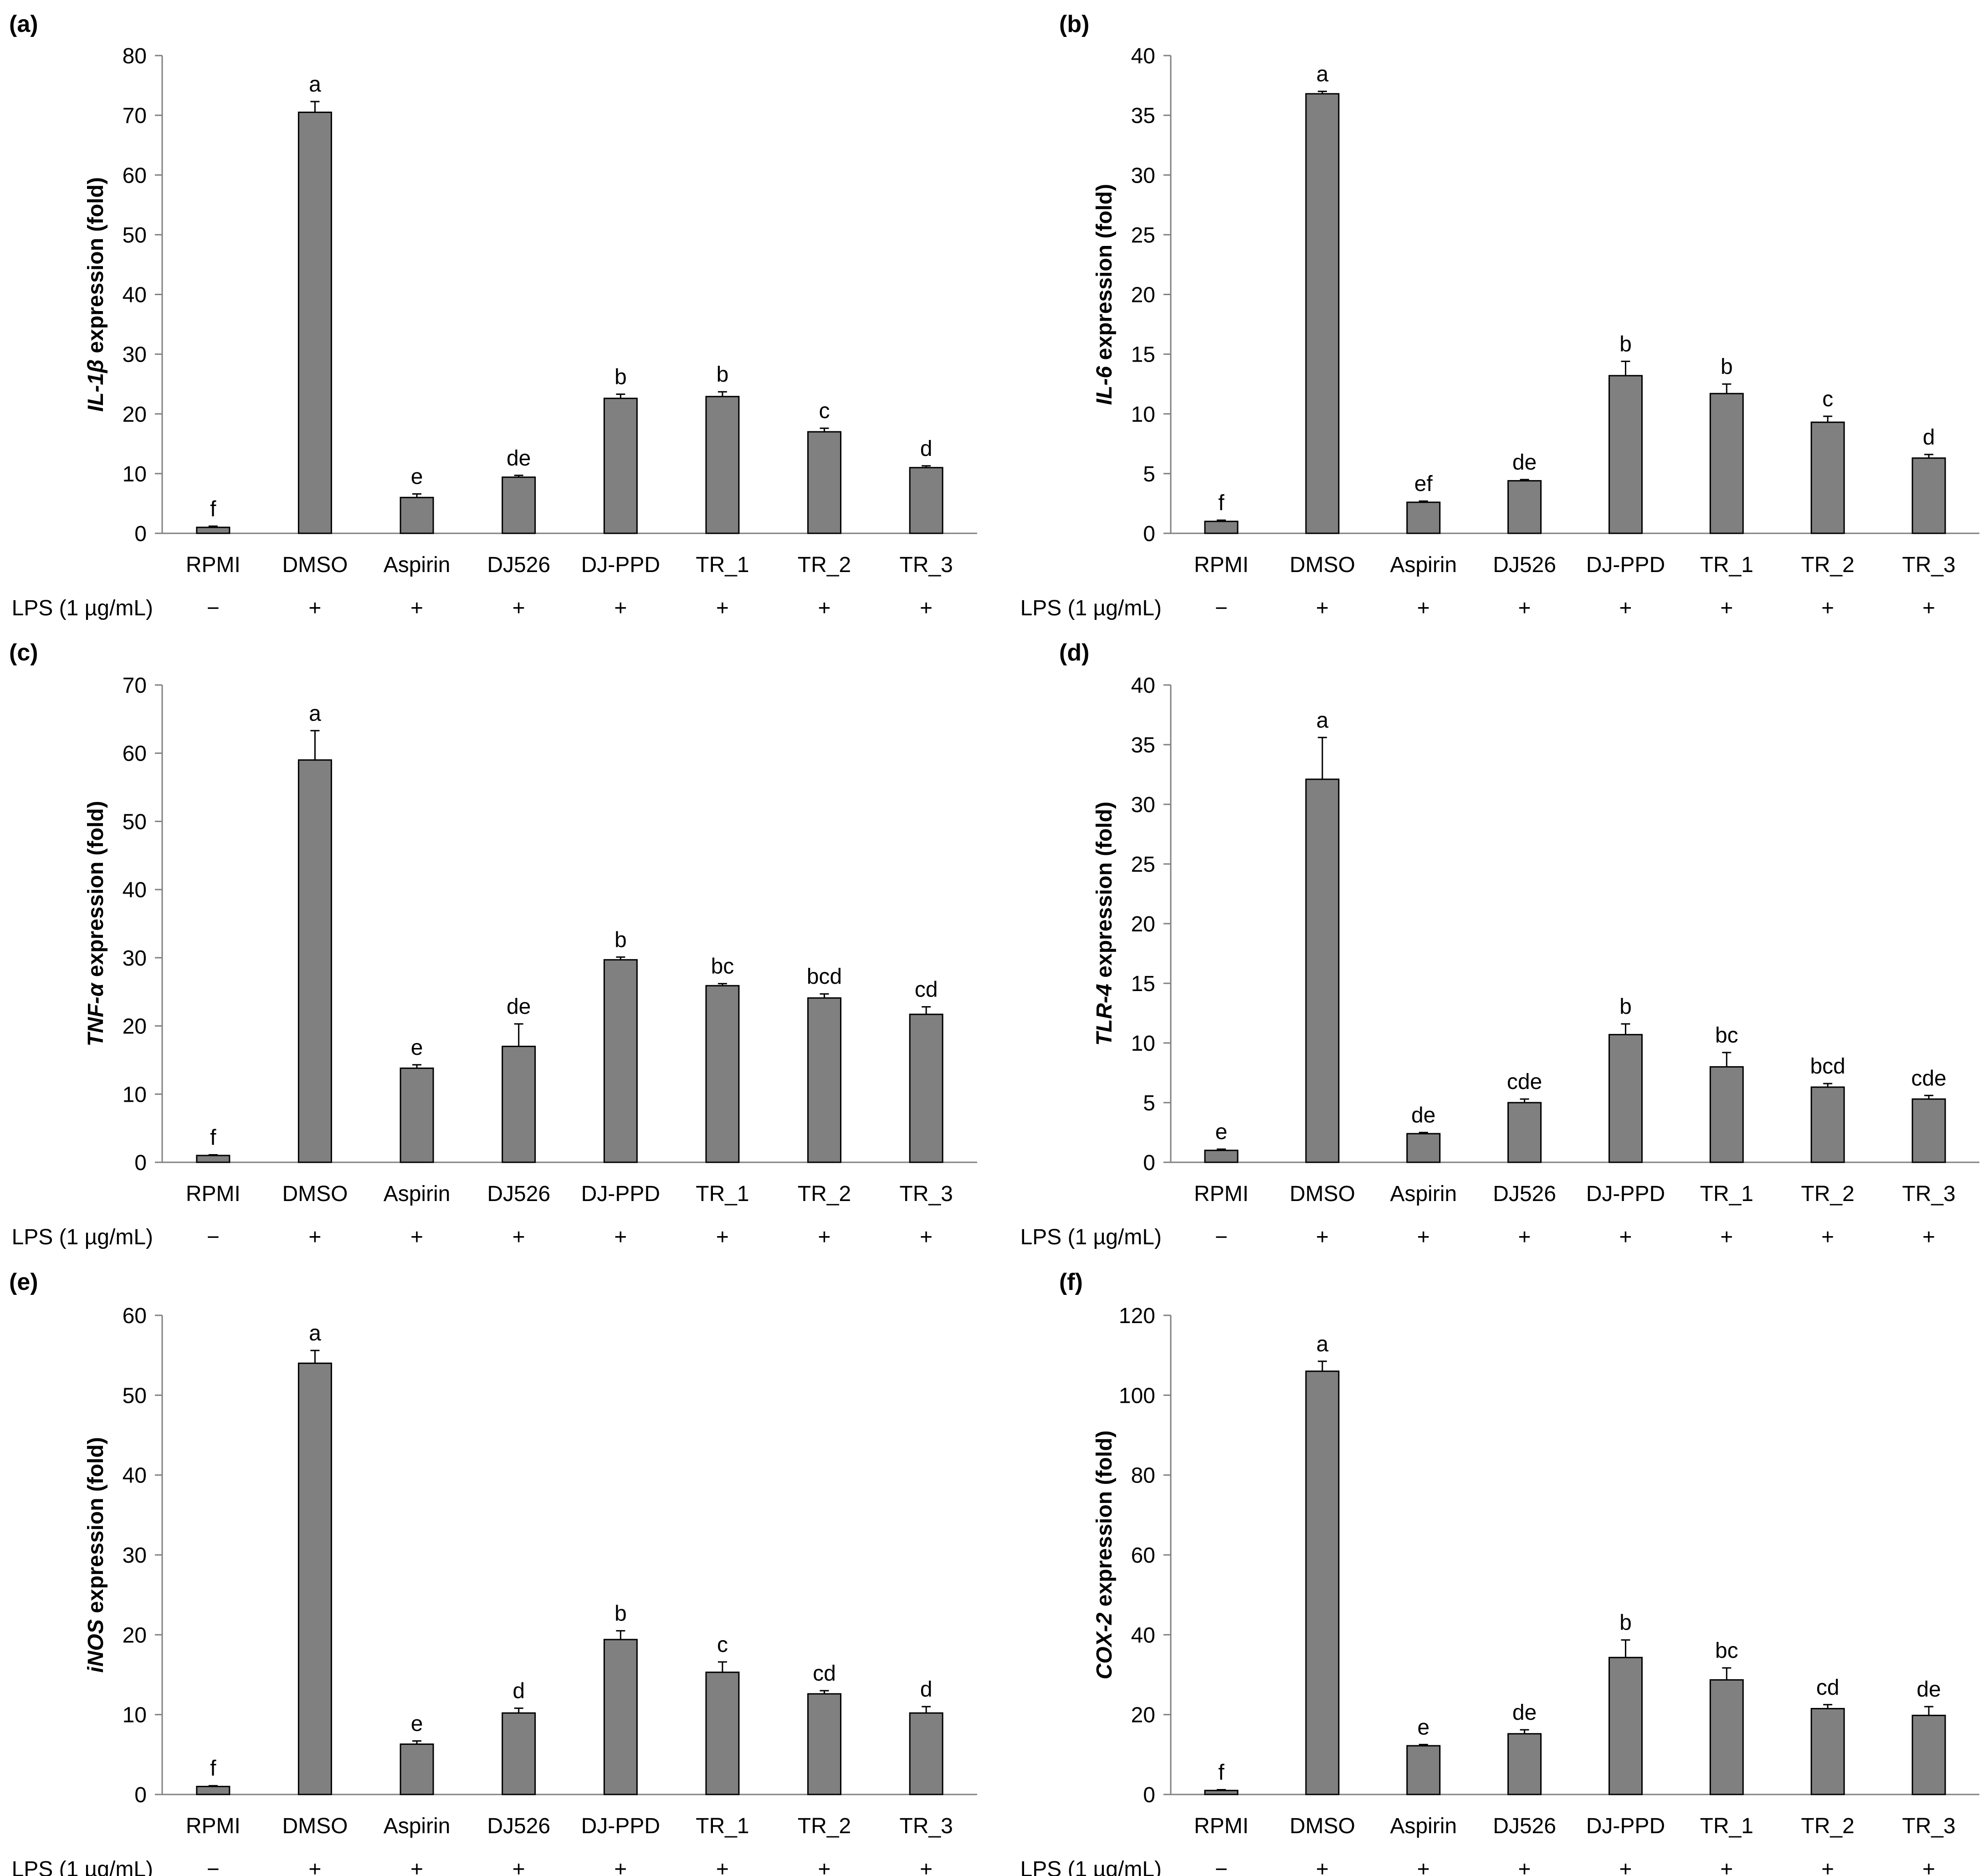 Image resolution: width=1988 pixels, height=1876 pixels. What do you see at coordinates (96, 1554) in the screenshot?
I see `y-axis-label: iNOS expression (fold)` at bounding box center [96, 1554].